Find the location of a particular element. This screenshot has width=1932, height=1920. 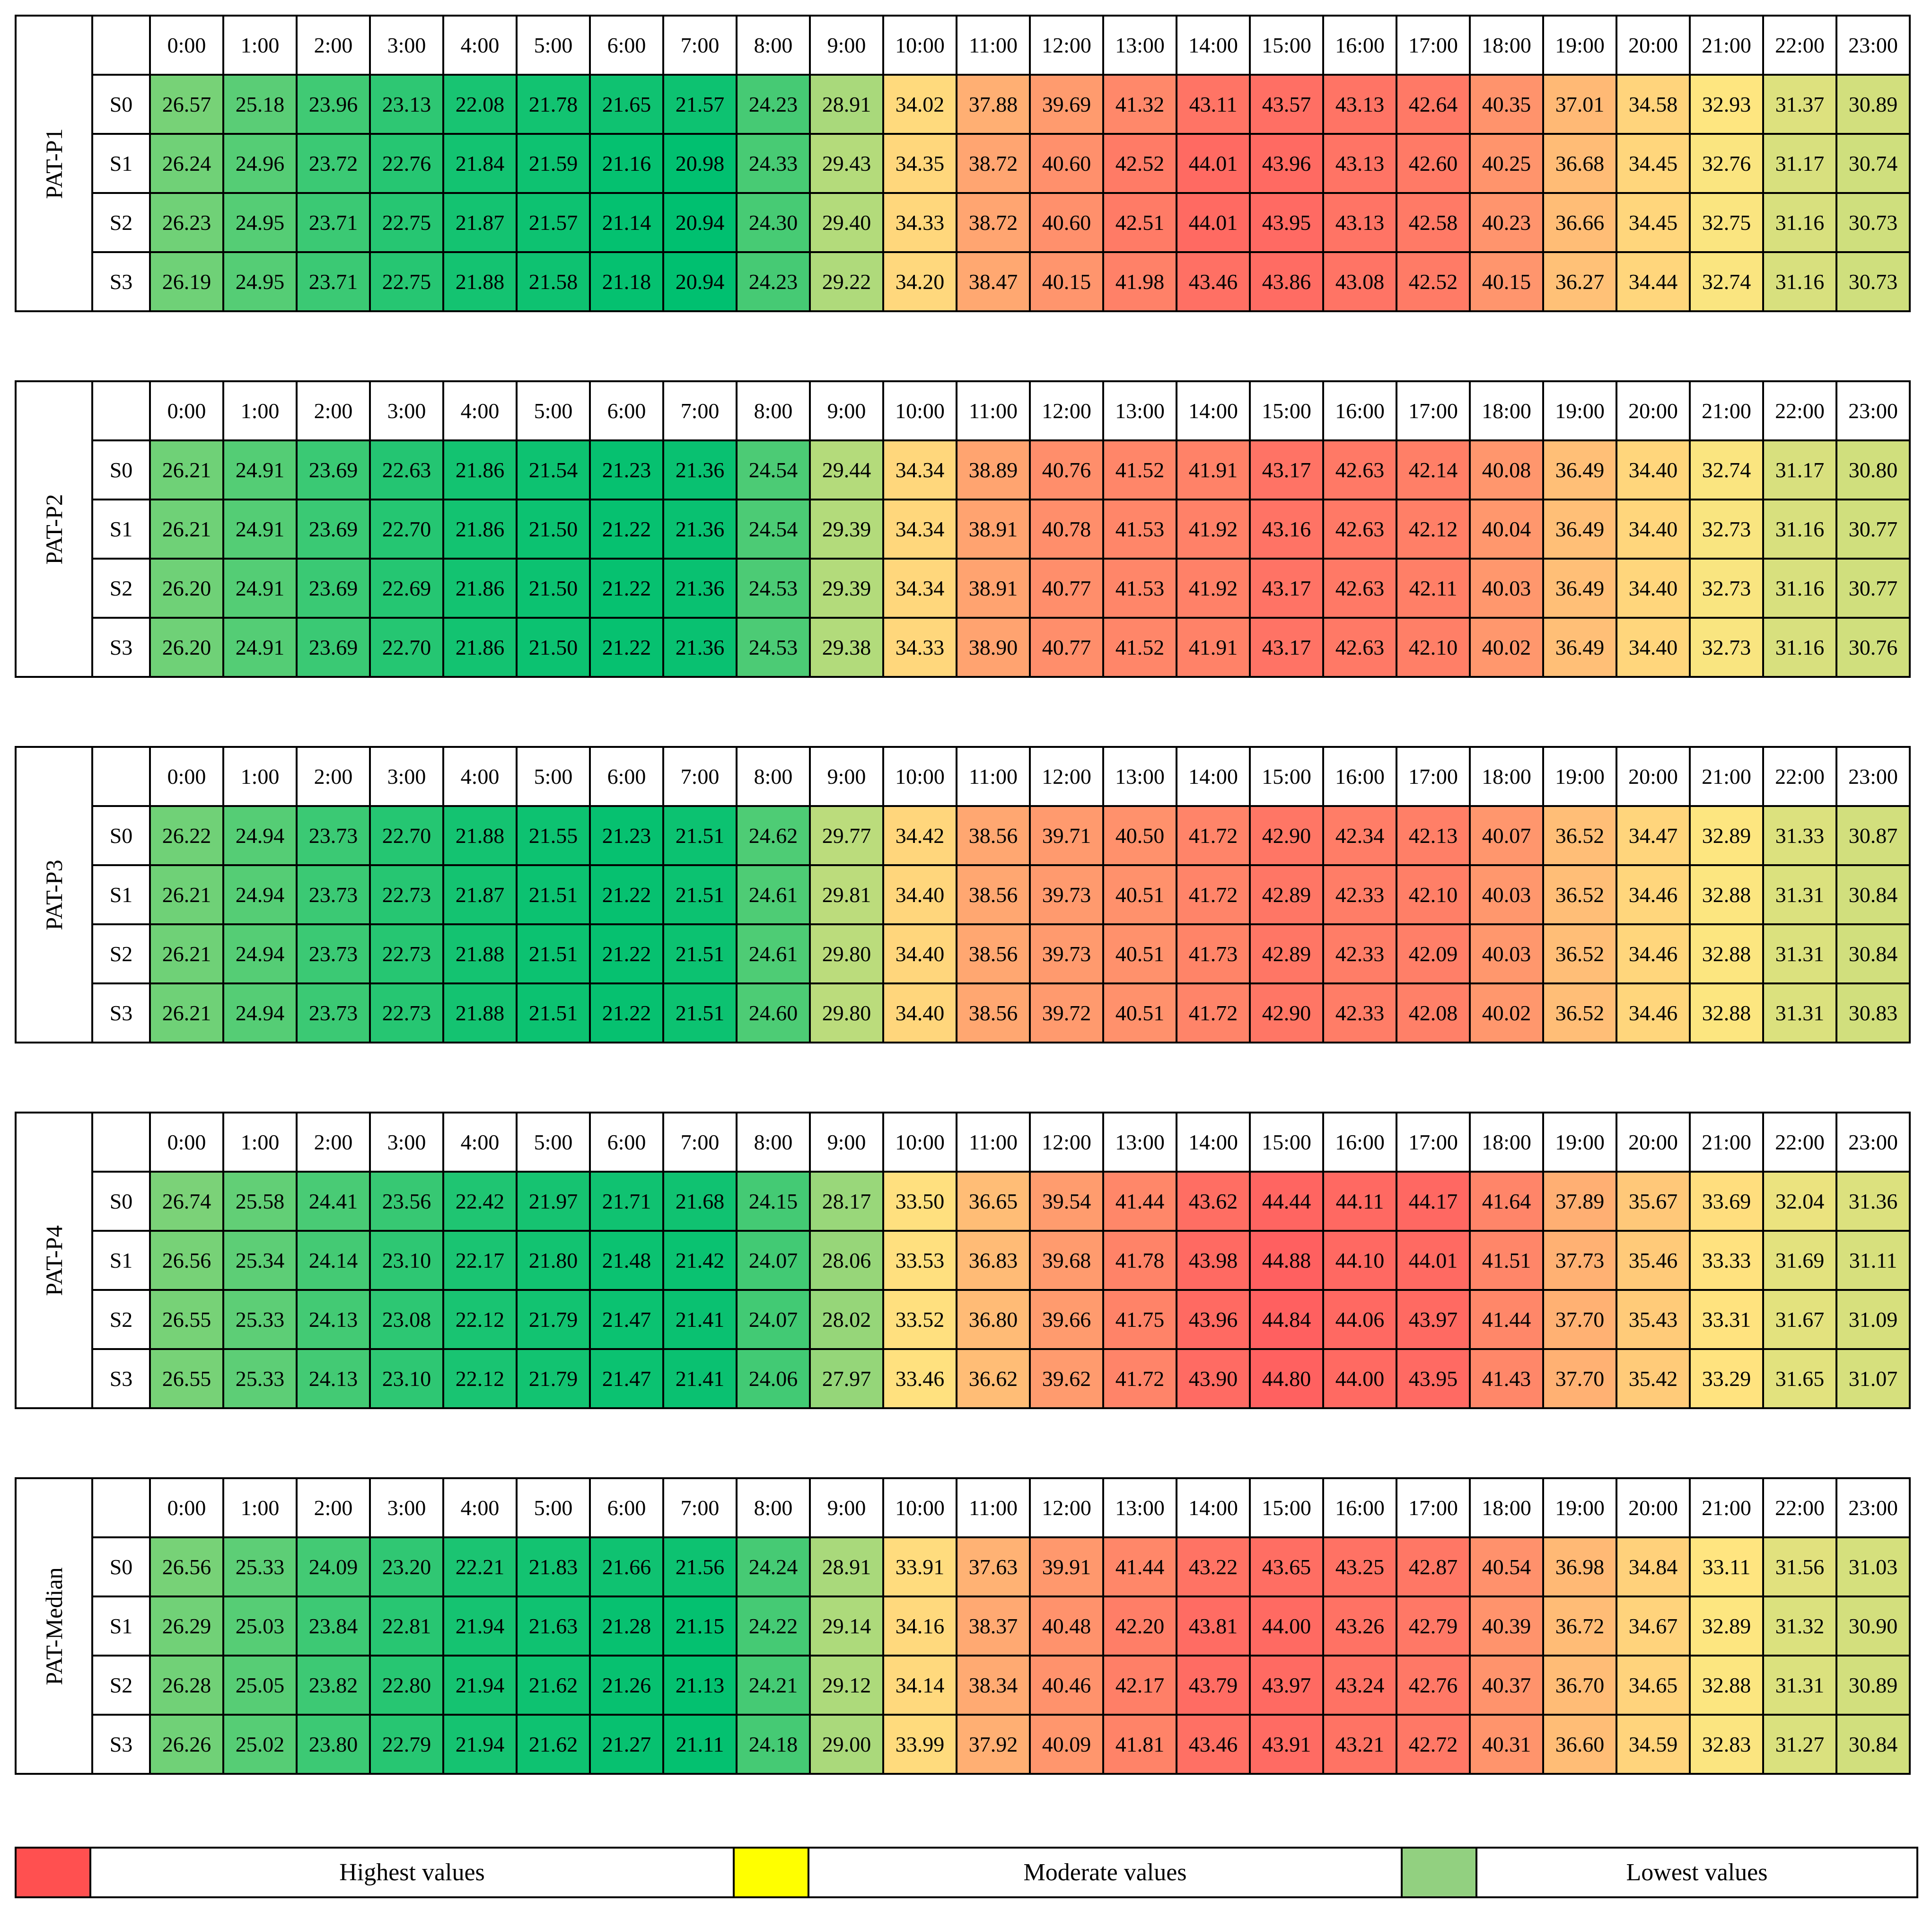

heat-cell: 34.02 is located at coordinates (919, 104).